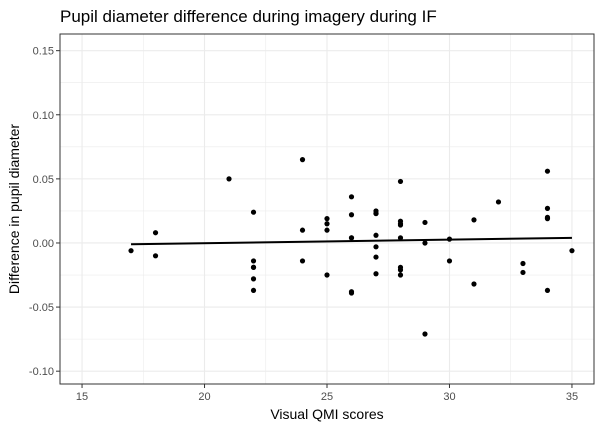 The image size is (602, 431). I want to click on y-axis-ticks: -0.10 -0.05 0.00 0.05 0.10 0.15, so click(44, 212).